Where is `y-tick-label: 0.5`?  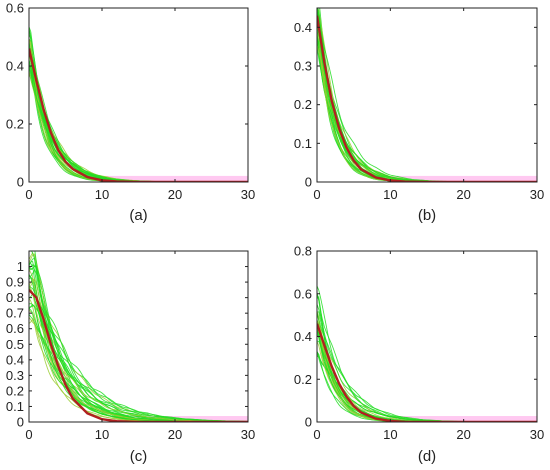 y-tick-label: 0.5 is located at coordinates (15, 344).